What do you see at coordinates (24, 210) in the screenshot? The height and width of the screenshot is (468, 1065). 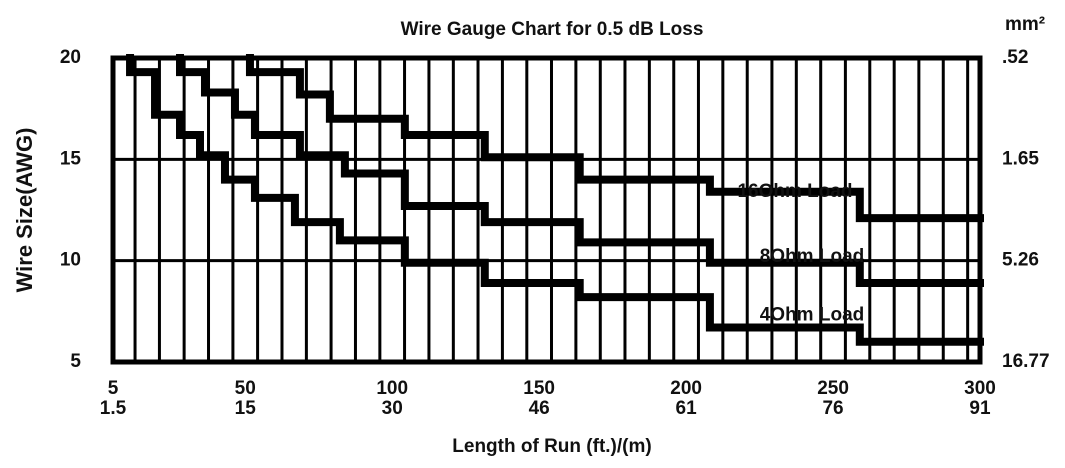 I see `y-axis-label: Wire Size(AWG)` at bounding box center [24, 210].